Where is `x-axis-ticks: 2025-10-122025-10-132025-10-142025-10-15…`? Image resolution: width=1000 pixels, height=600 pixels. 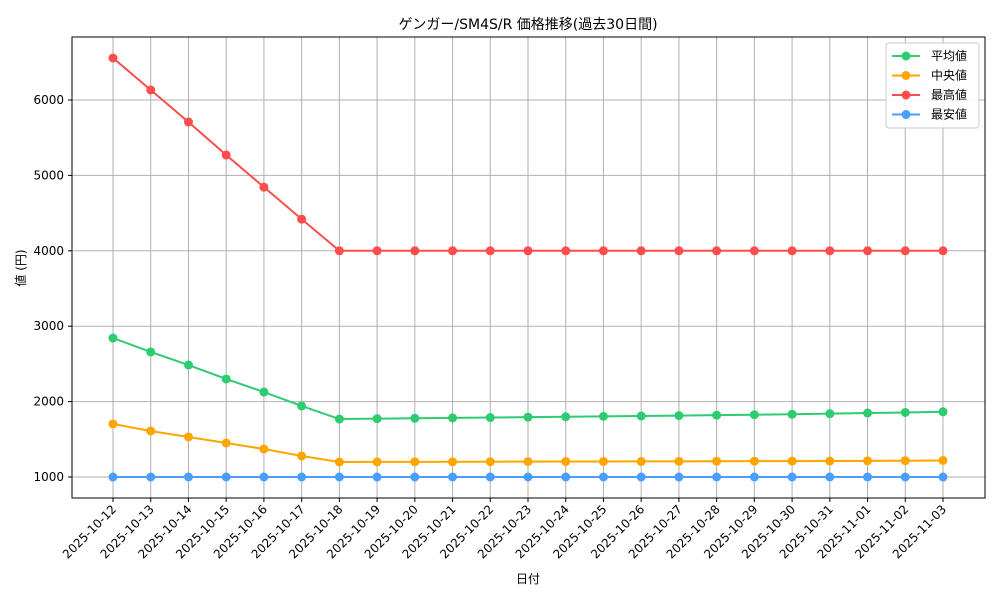
x-axis-ticks: 2025-10-122025-10-132025-10-142025-10-15… is located at coordinates (504, 529).